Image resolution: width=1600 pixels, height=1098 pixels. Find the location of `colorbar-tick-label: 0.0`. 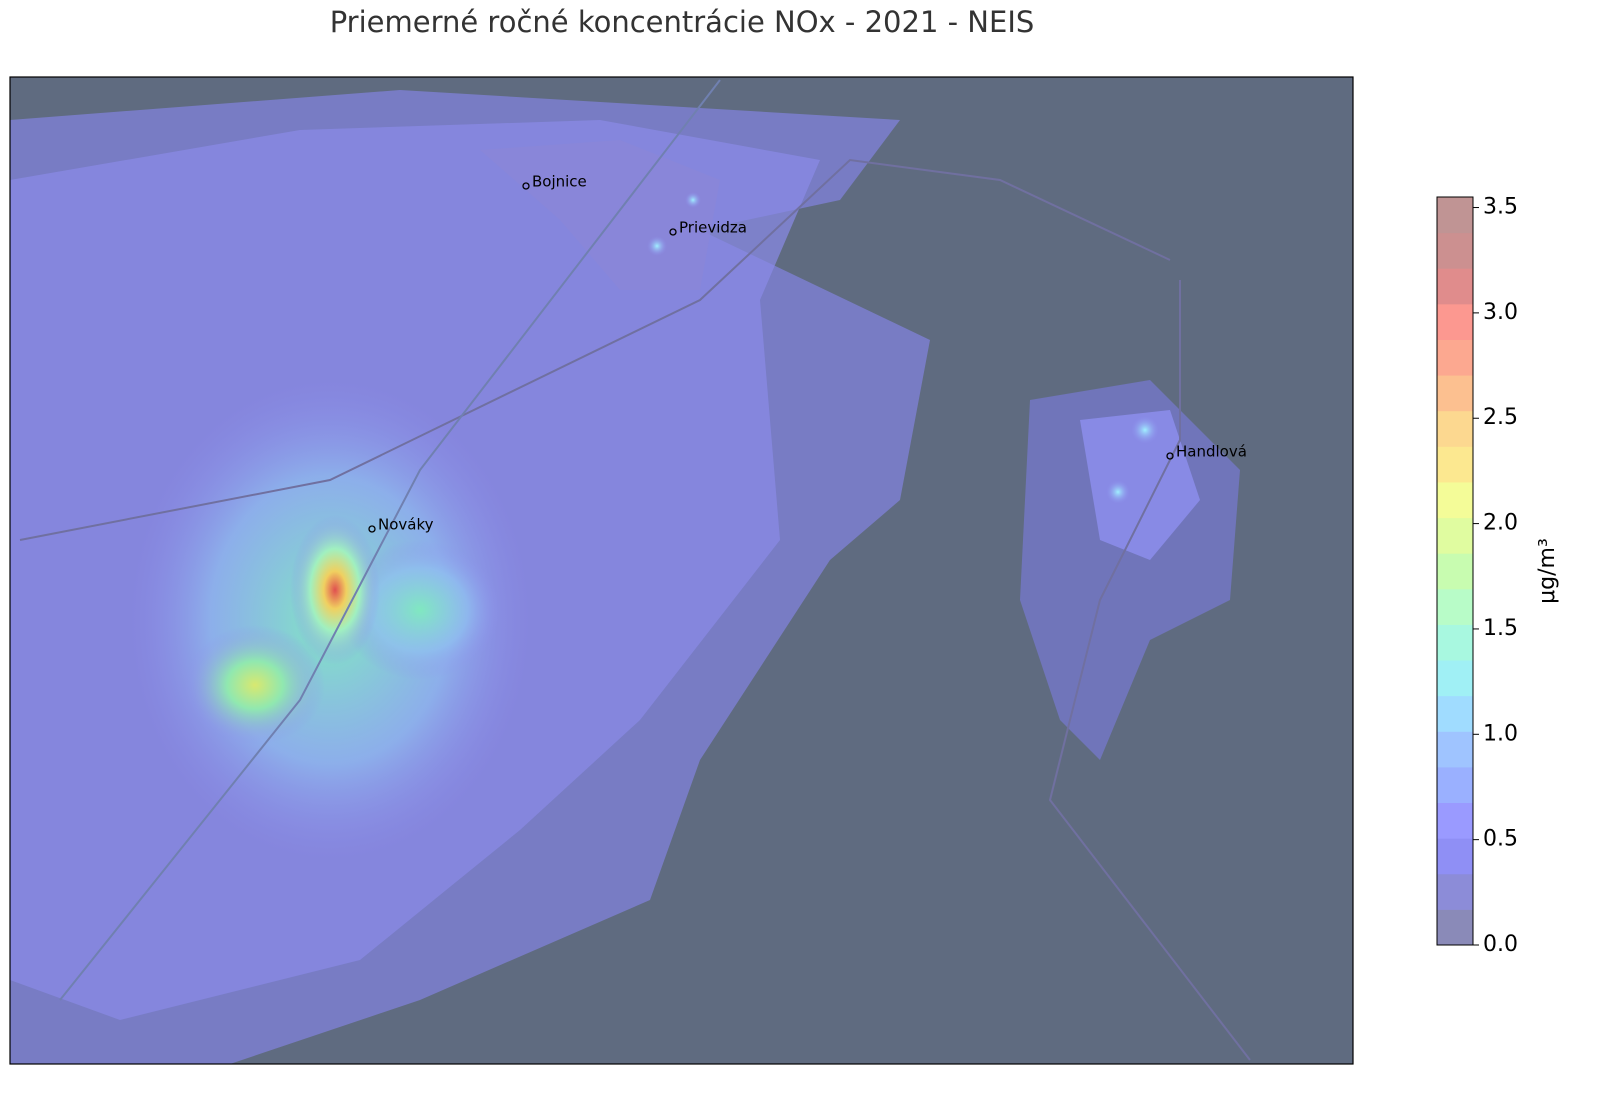

colorbar-tick-label: 0.0 is located at coordinates (1500, 944).